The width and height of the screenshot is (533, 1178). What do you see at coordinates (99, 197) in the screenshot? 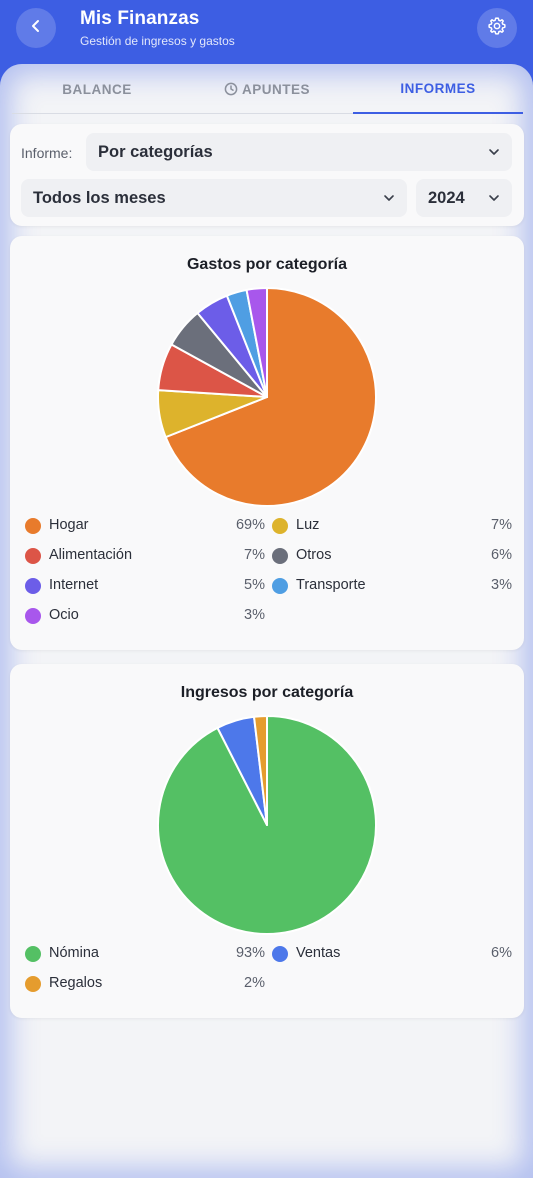
I see `month-select-value: Todos los meses` at bounding box center [99, 197].